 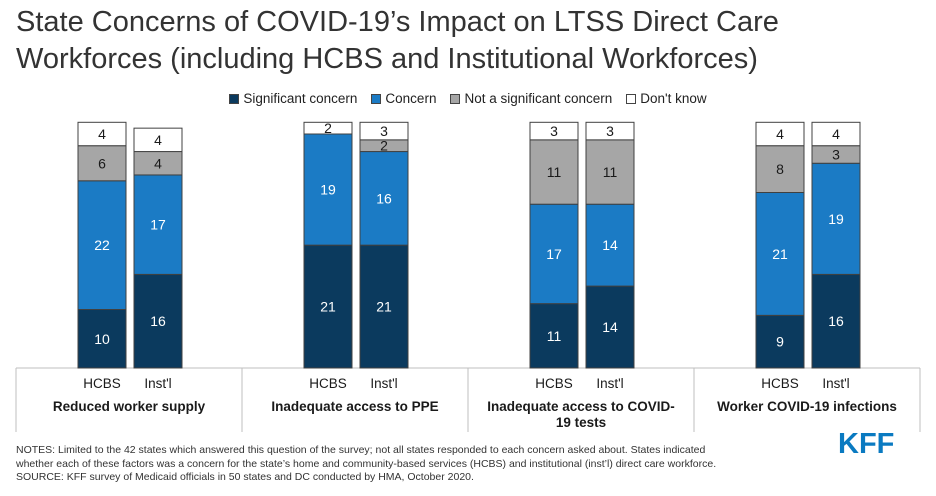 What do you see at coordinates (129, 406) in the screenshot?
I see `group-label: Reduced worker supply` at bounding box center [129, 406].